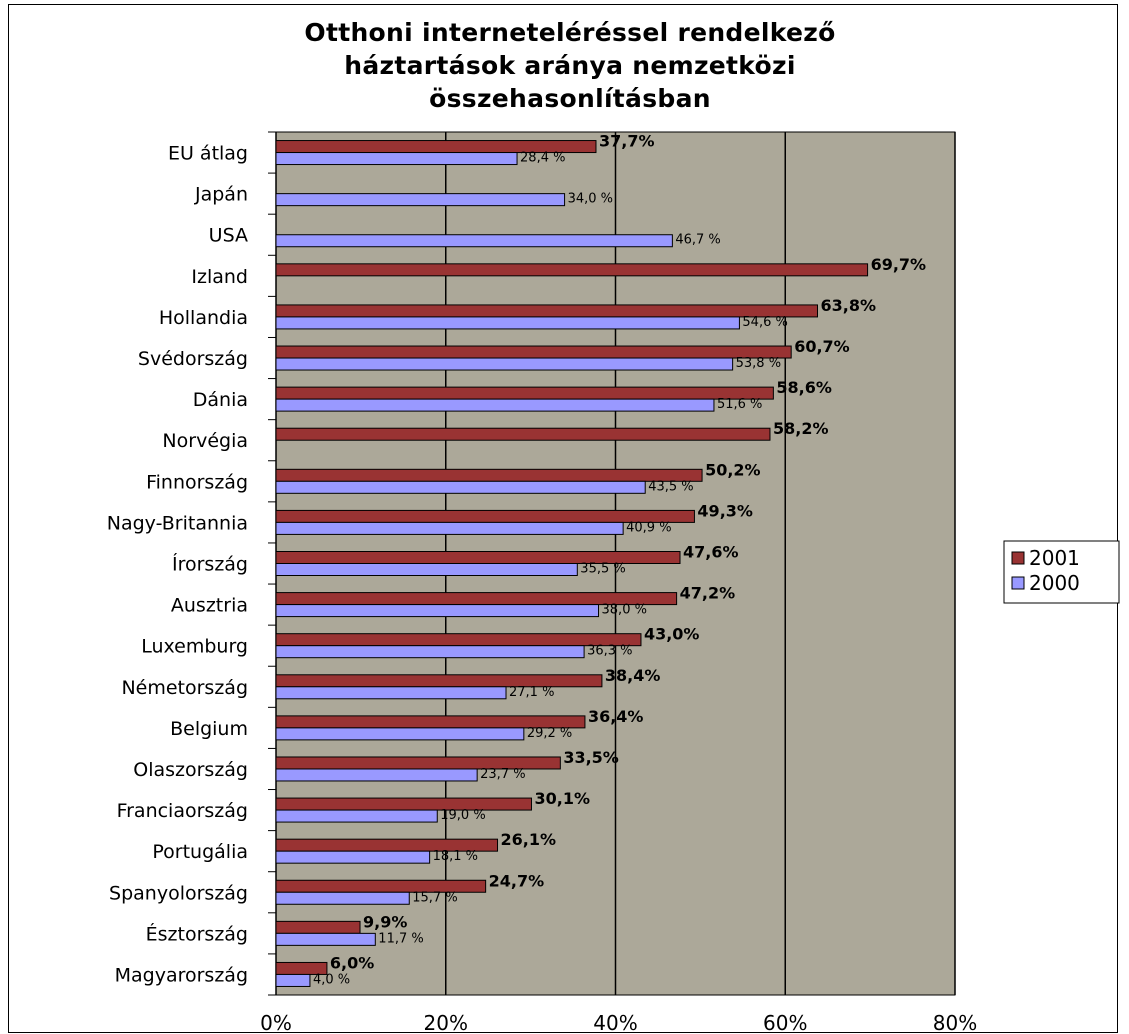  I want to click on data-label-2001: 36,4%, so click(616, 716).